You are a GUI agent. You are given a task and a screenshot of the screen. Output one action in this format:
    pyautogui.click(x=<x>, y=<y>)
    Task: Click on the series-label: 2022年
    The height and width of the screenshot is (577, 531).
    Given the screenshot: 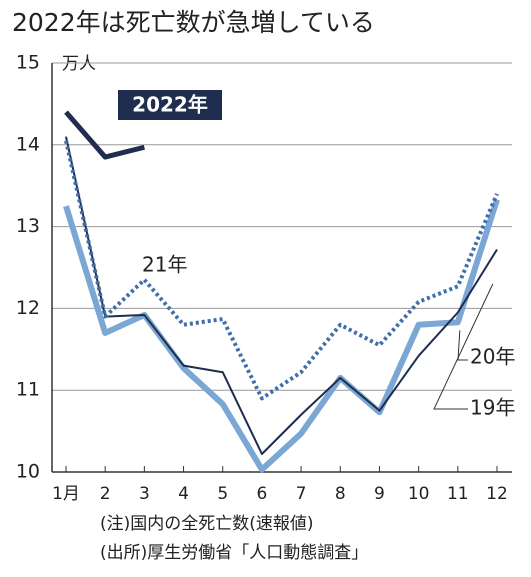 What is the action you would take?
    pyautogui.click(x=170, y=105)
    